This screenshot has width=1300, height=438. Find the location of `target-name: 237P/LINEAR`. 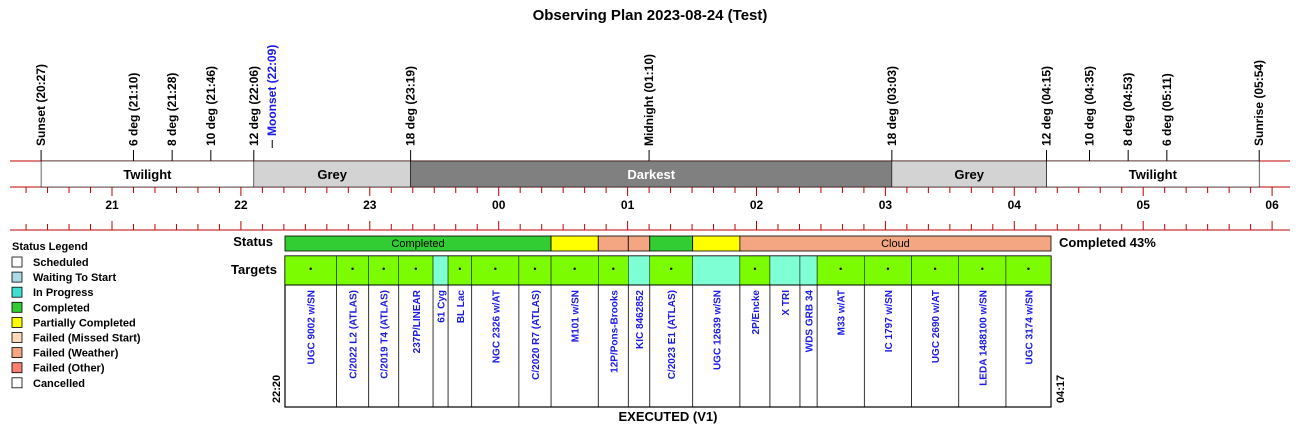

target-name: 237P/LINEAR is located at coordinates (417, 321).